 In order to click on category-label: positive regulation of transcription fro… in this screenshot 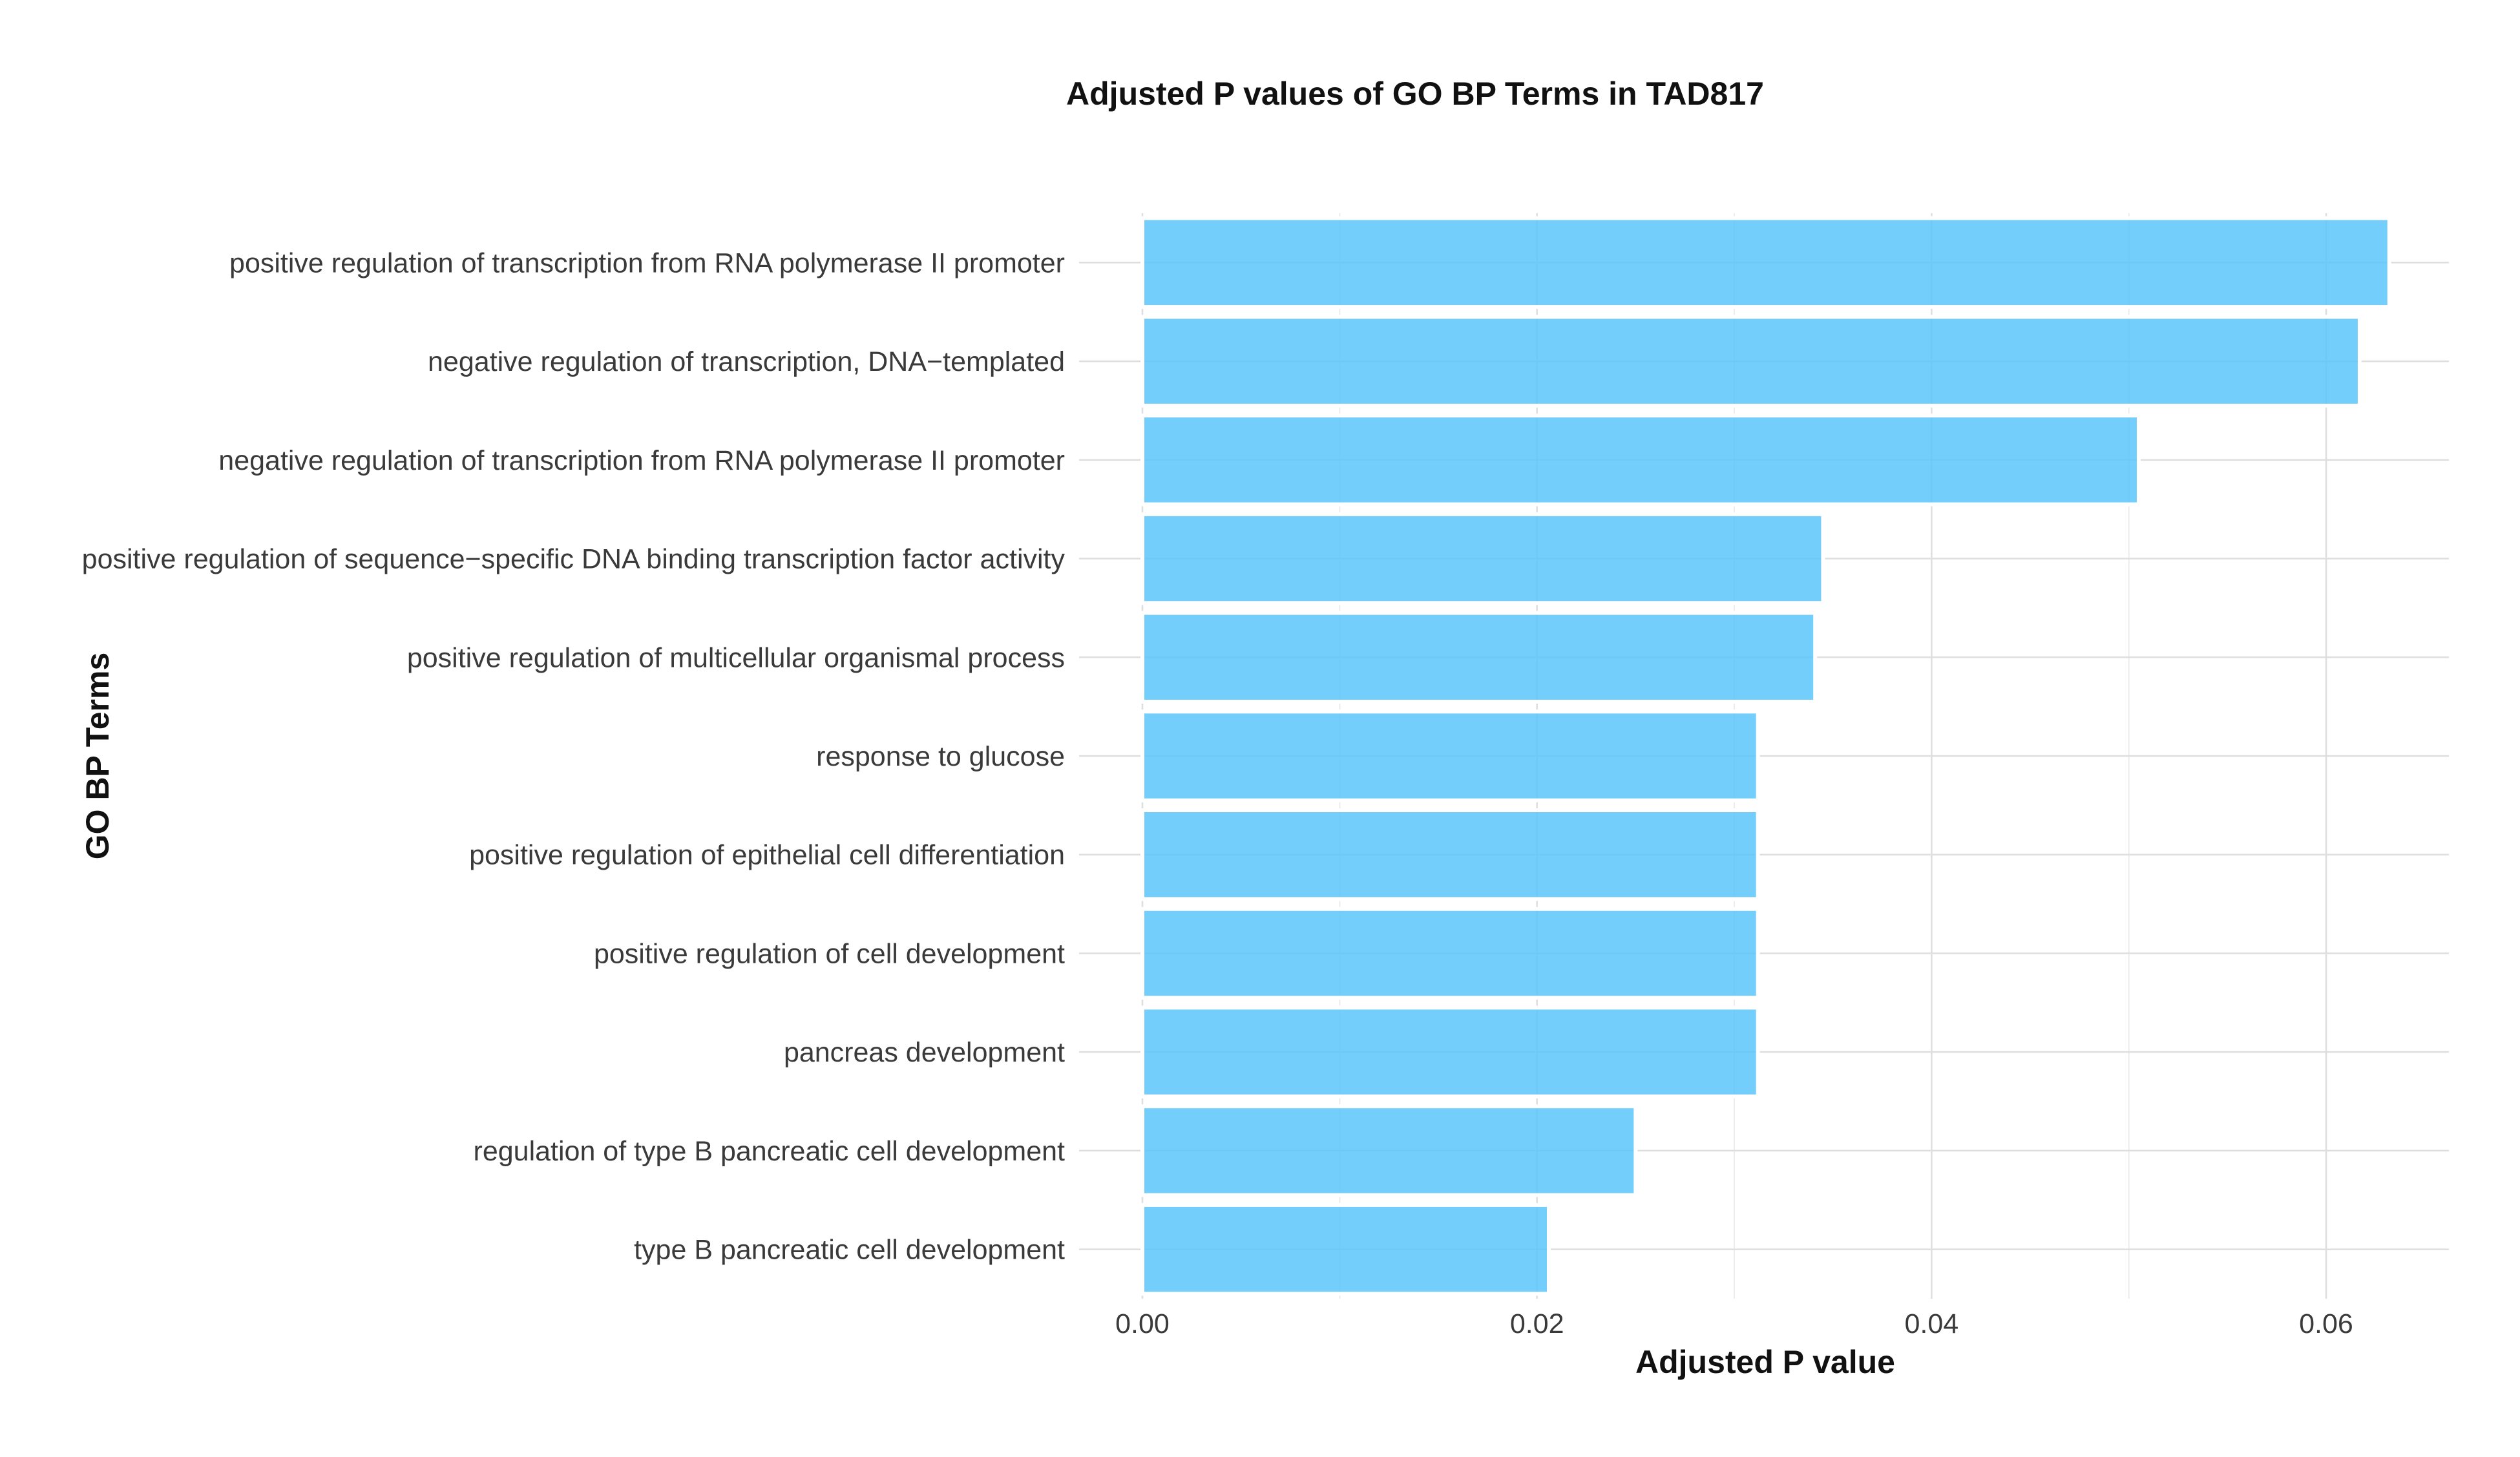, I will do `click(647, 262)`.